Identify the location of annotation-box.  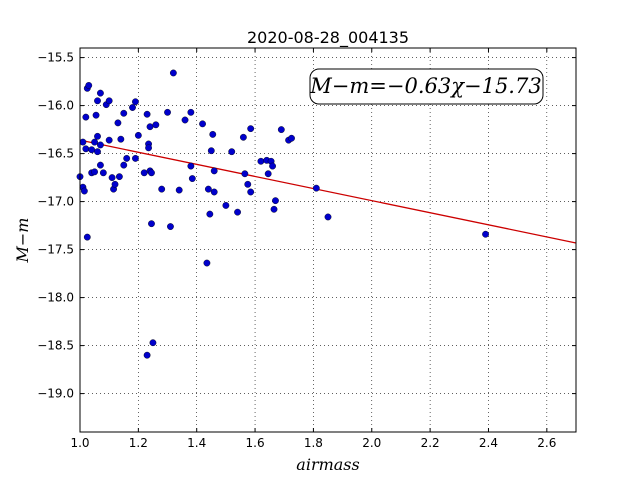
(426, 86).